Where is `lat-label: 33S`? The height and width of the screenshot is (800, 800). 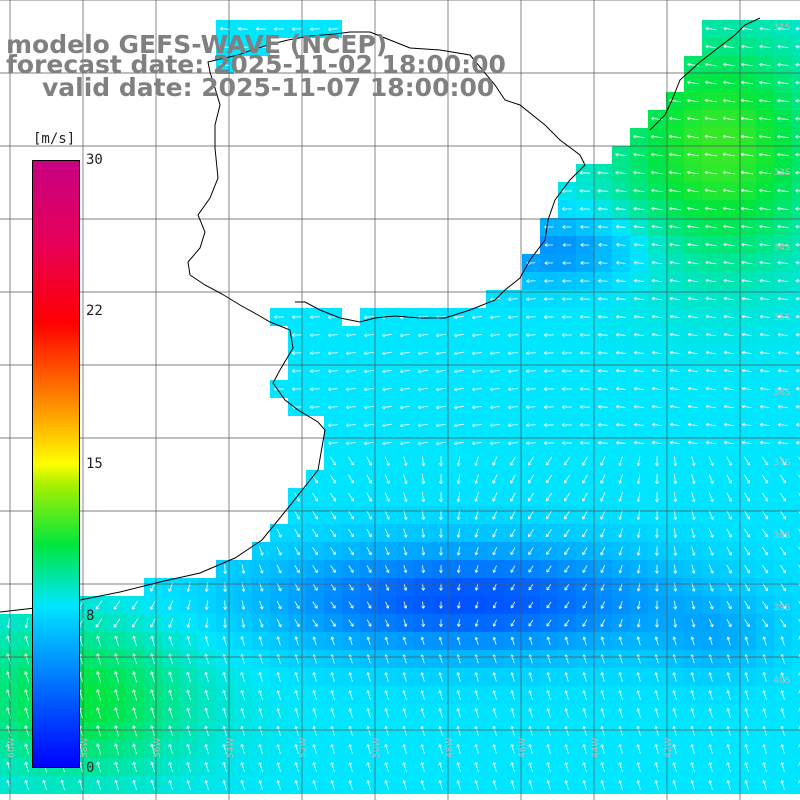 lat-label: 33S is located at coordinates (781, 173).